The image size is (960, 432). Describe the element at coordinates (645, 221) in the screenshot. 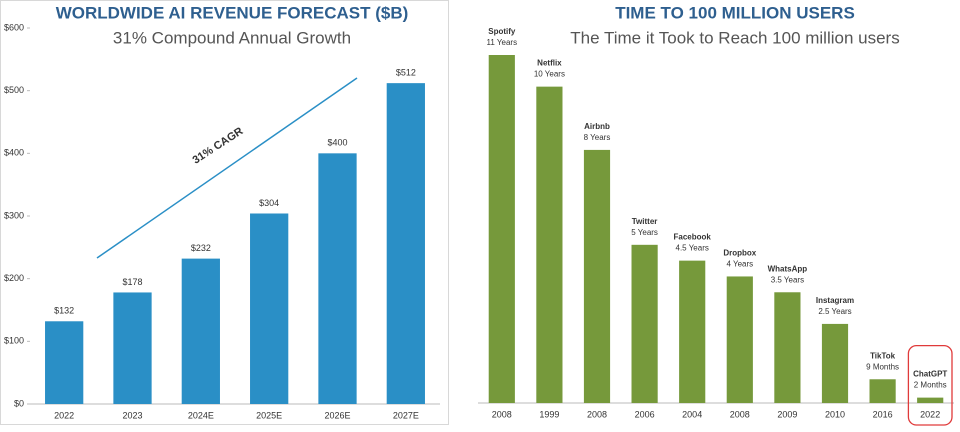

I see `bar-name: Twitter` at that location.